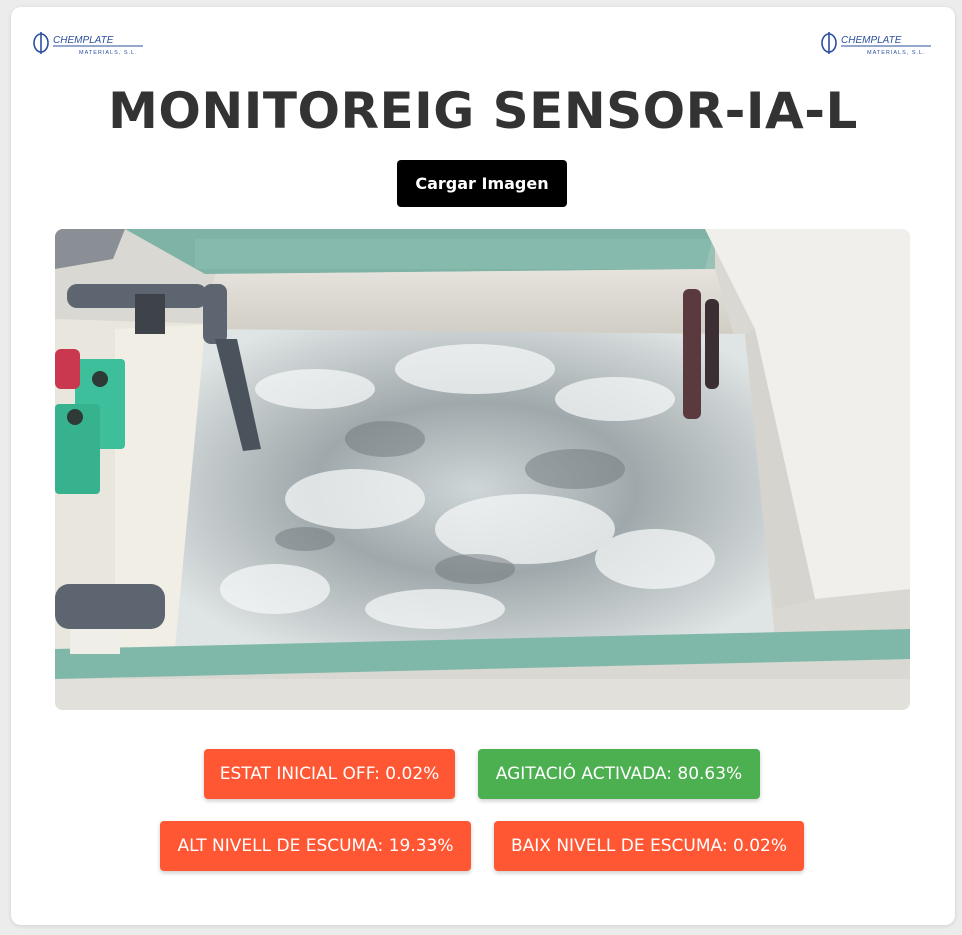  Describe the element at coordinates (871, 40) in the screenshot. I see `logo-right-name: CHEMPLATE` at that location.